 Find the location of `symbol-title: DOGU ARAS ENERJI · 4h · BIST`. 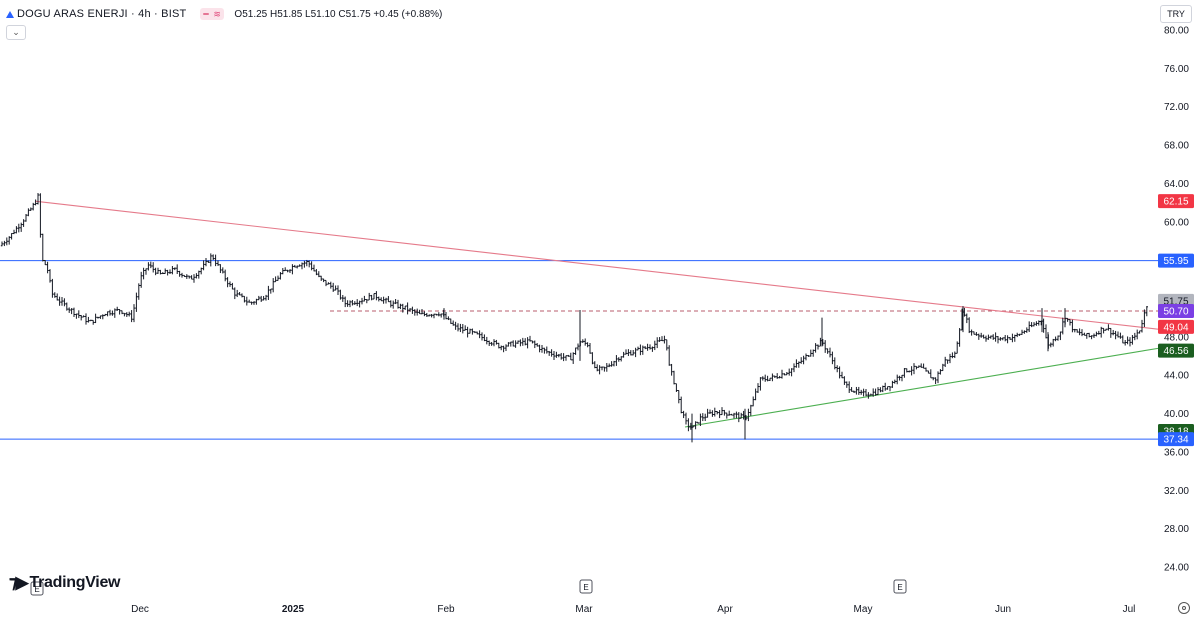

symbol-title: DOGU ARAS ENERJI · 4h · BIST is located at coordinates (102, 14).